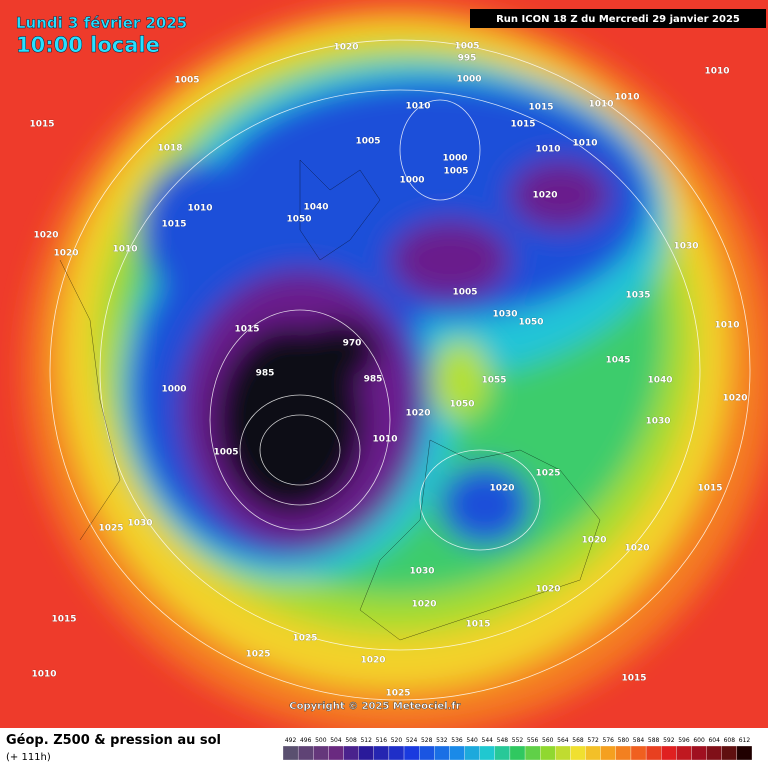 This screenshot has width=768, height=768. What do you see at coordinates (669, 740) in the screenshot?
I see `scale-label: 592` at bounding box center [669, 740].